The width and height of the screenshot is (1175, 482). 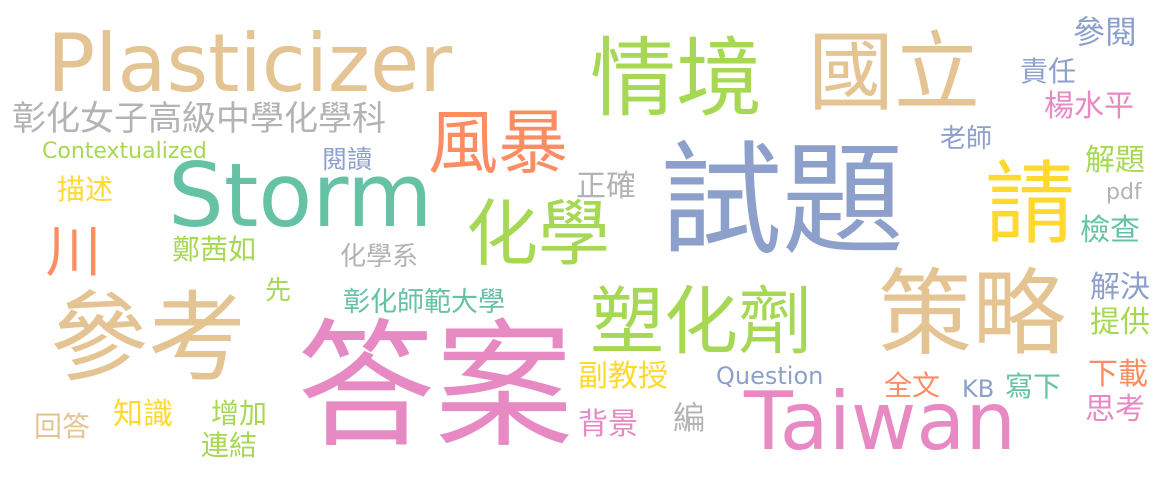 I want to click on word-yuedu: 閱讀, so click(x=347, y=159).